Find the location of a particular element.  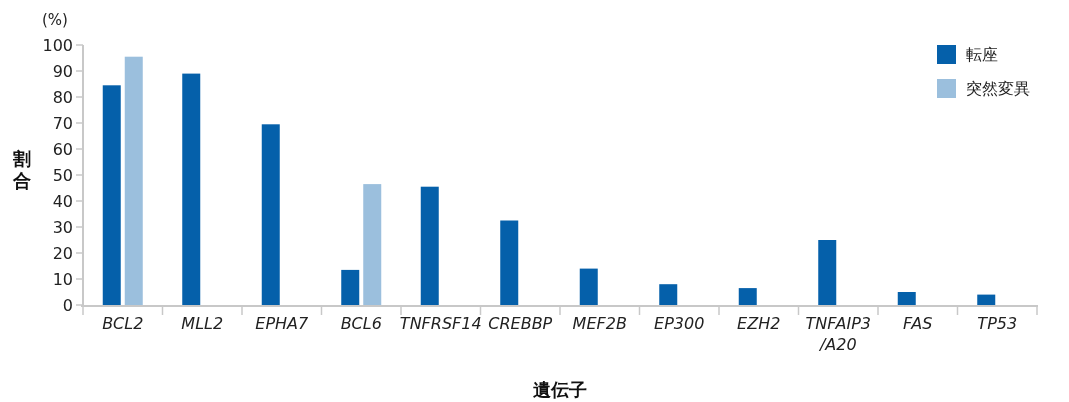

legend-label: 突然変異 is located at coordinates (998, 88).